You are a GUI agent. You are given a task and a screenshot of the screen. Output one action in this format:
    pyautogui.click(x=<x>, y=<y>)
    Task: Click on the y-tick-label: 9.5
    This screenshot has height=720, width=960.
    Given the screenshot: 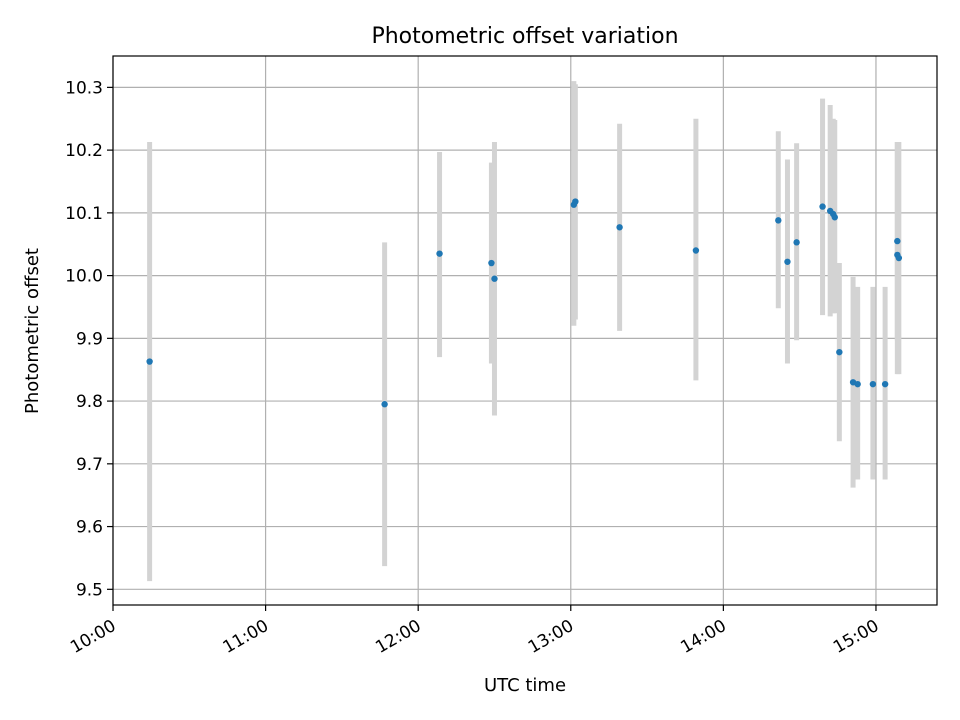 What is the action you would take?
    pyautogui.click(x=89, y=590)
    